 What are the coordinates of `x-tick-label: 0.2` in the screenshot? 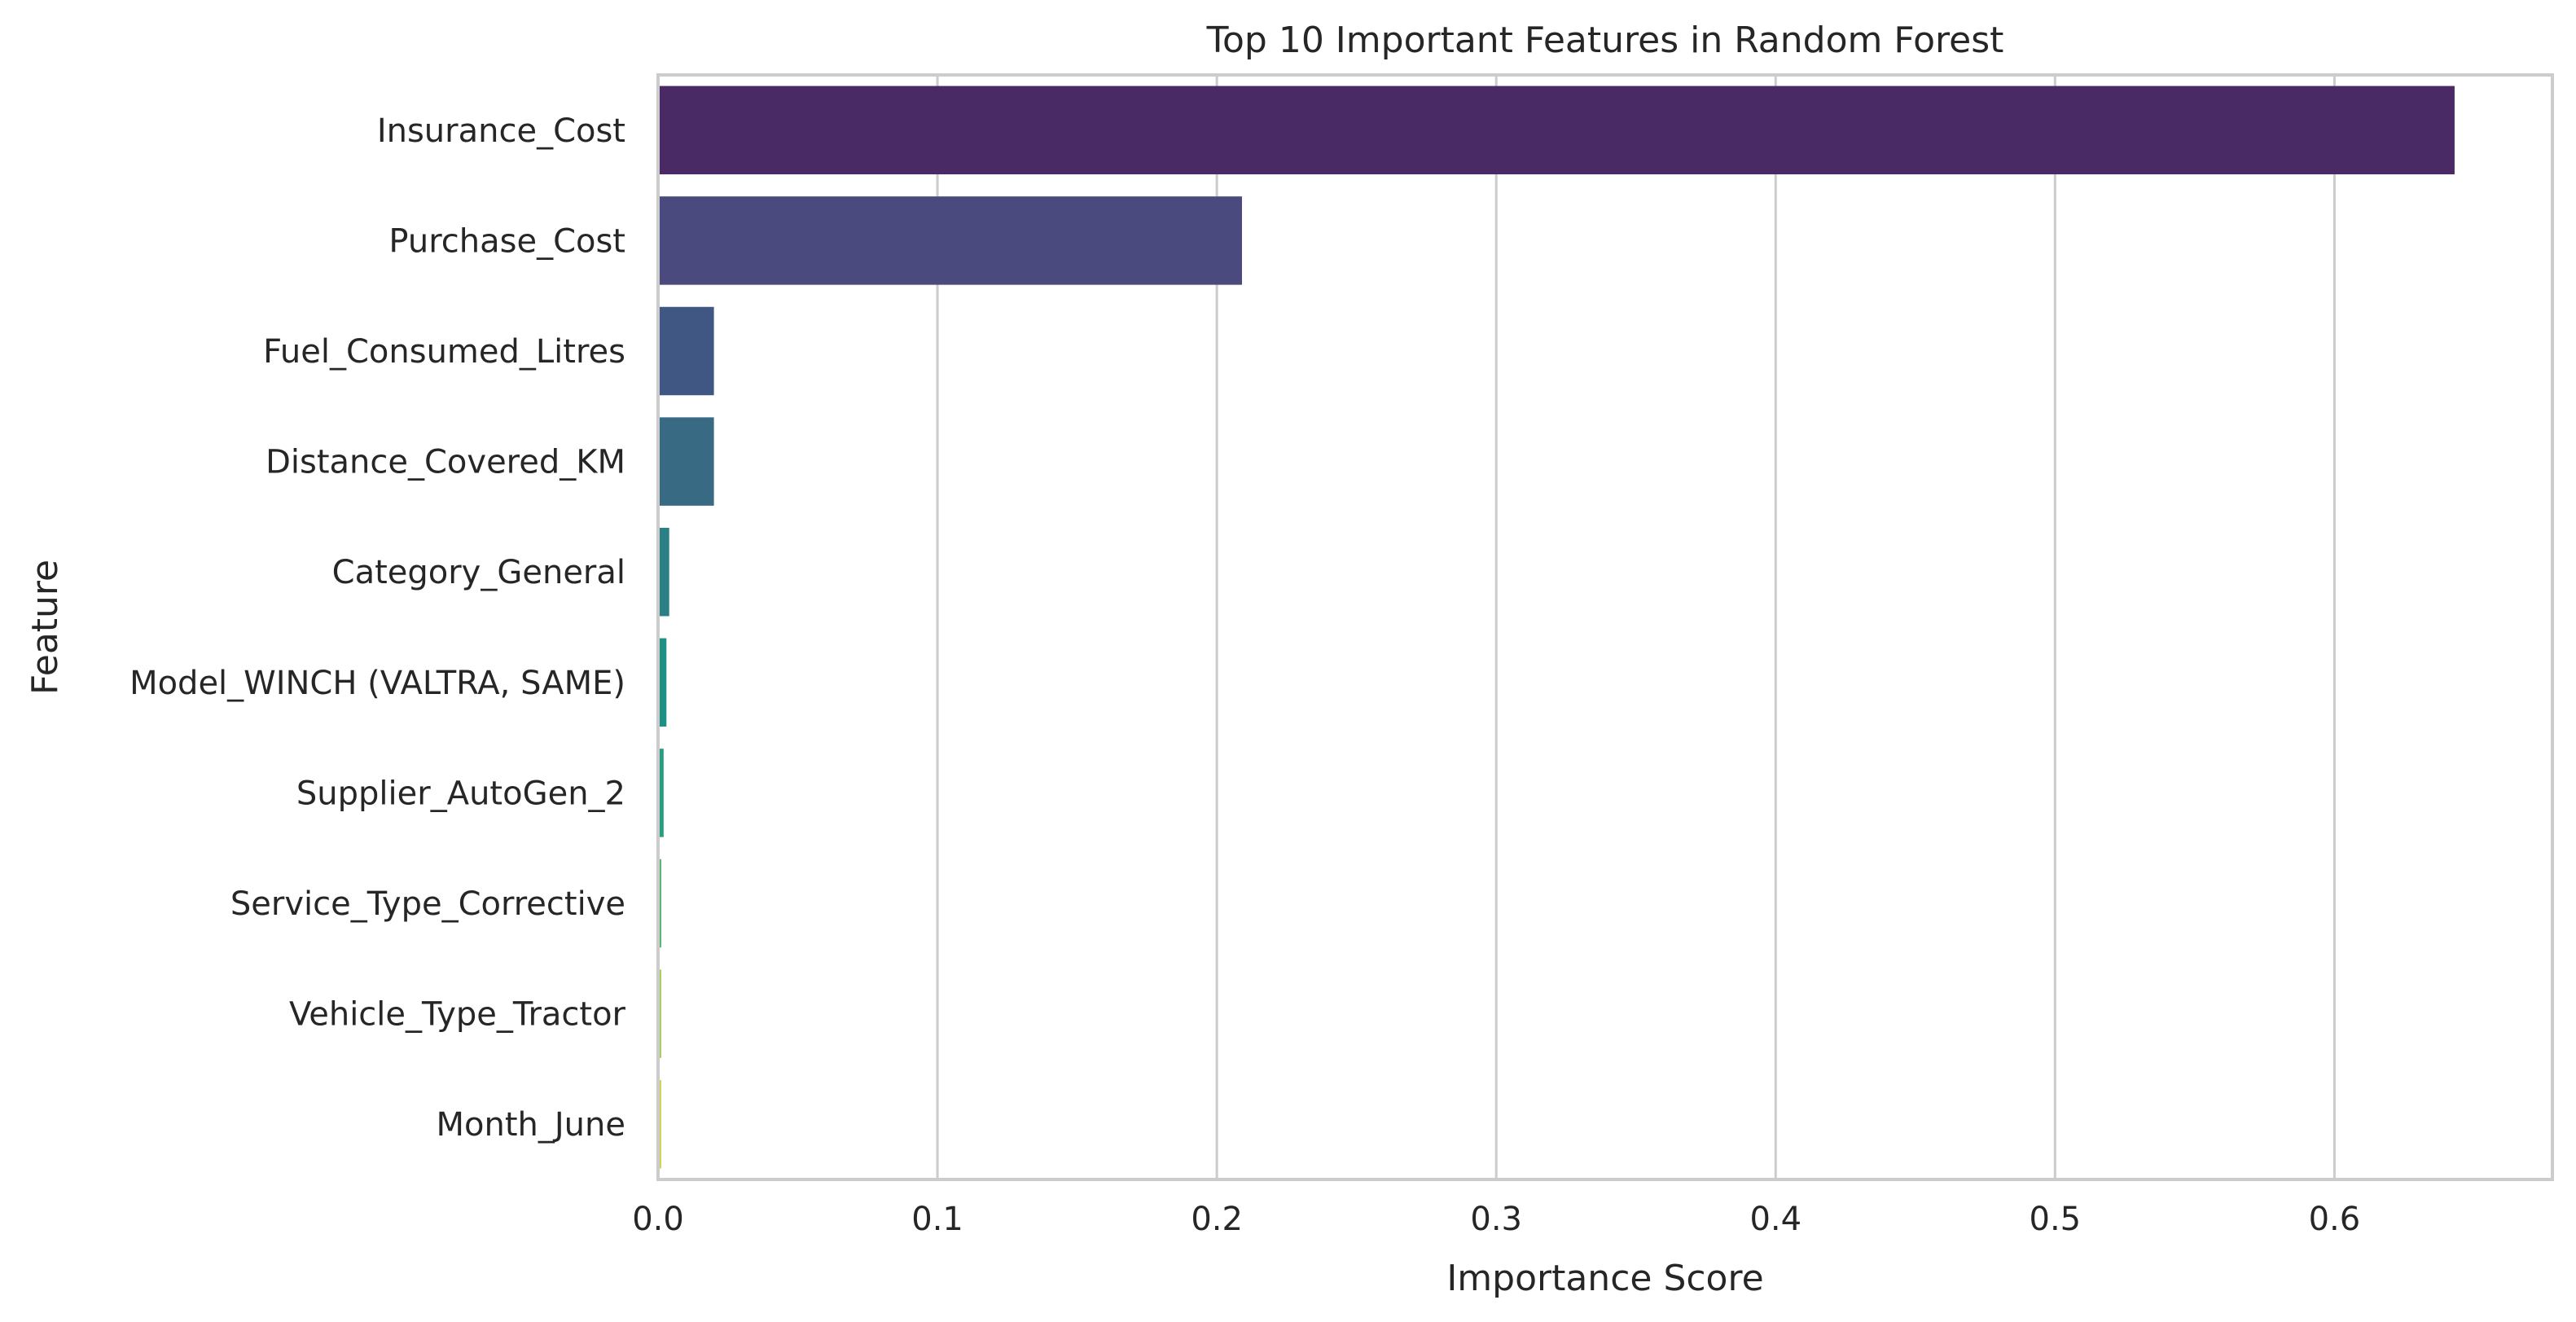 It's located at (1217, 1219).